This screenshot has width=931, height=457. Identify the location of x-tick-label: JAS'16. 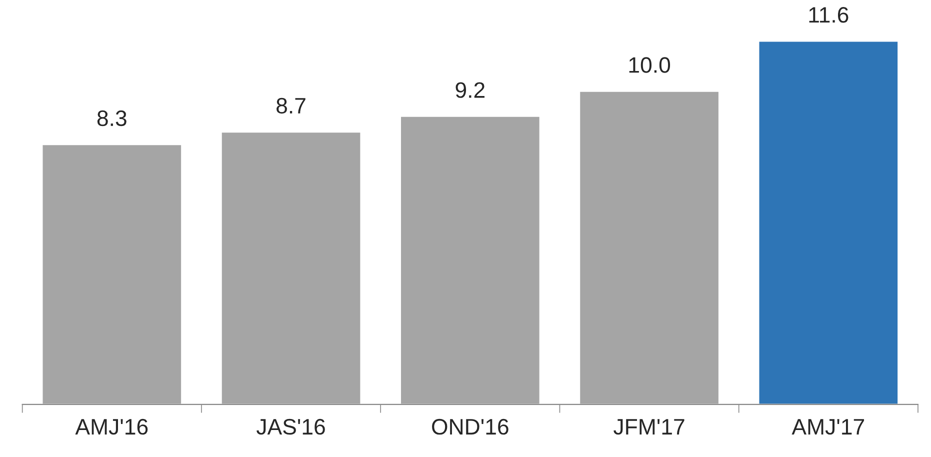
(290, 426).